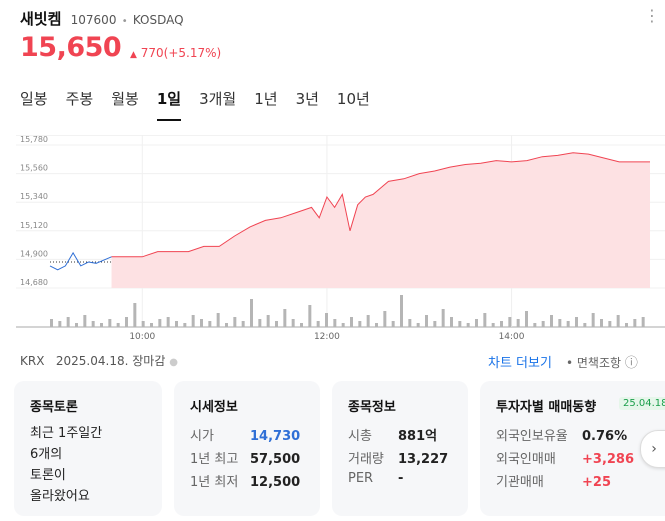  Describe the element at coordinates (652, 15) in the screenshot. I see `more-menu-icon: ⋮` at that location.